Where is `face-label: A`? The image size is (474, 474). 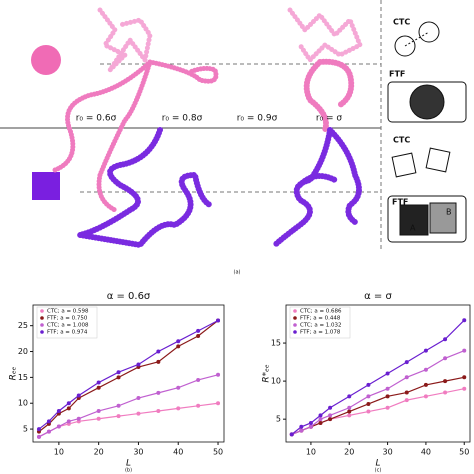 face-label: A is located at coordinates (413, 228).